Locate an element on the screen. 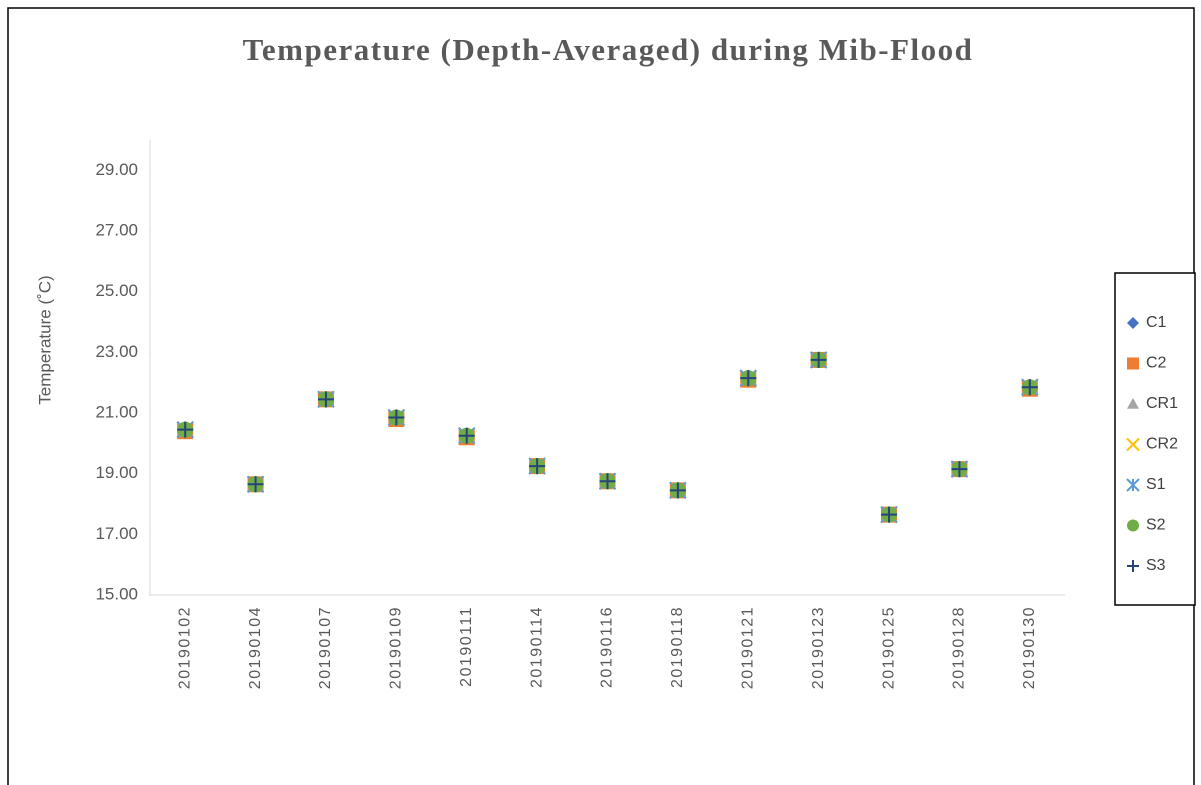 This screenshot has width=1201, height=785. y-tick-label: 27.00 is located at coordinates (116, 229).